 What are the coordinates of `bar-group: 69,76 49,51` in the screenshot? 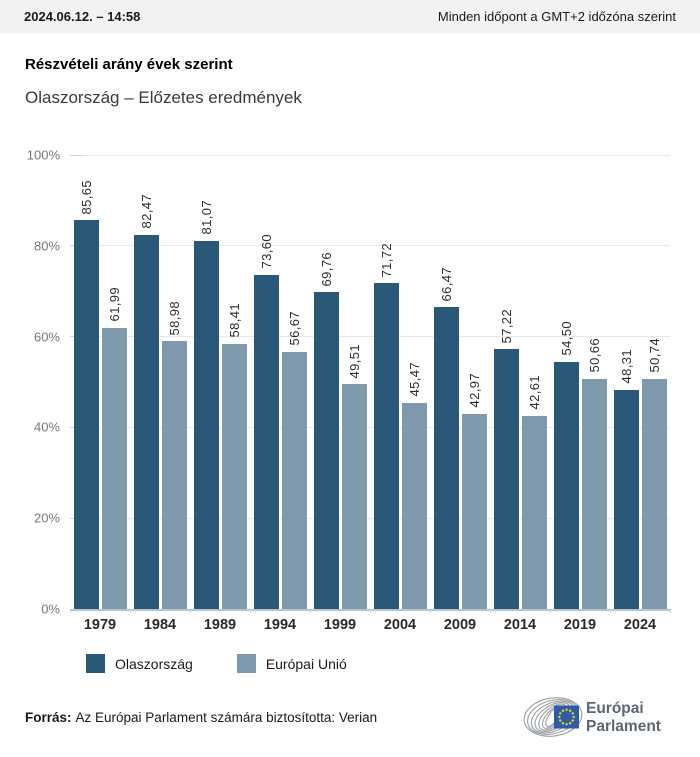 It's located at (340, 382).